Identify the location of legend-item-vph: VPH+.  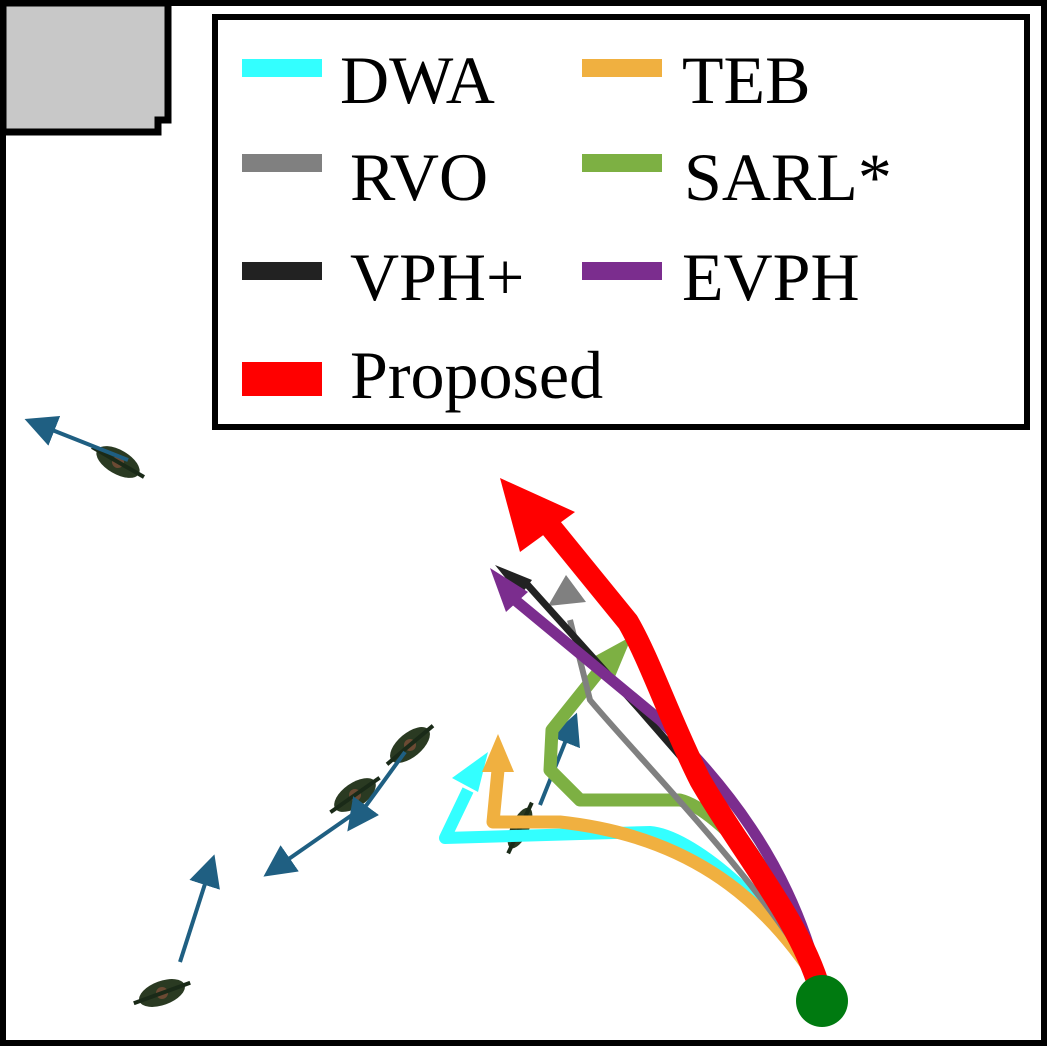
(383, 277).